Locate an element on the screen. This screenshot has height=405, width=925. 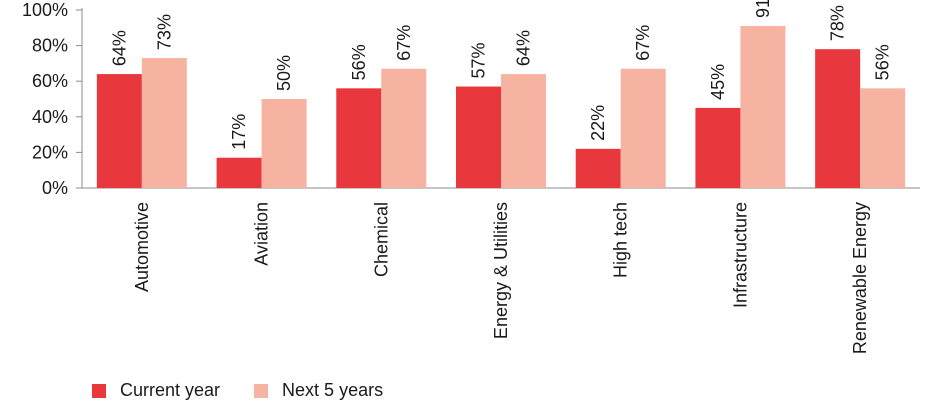
data-label-next-5-years-energy-and-utilities: 64% is located at coordinates (524, 48).